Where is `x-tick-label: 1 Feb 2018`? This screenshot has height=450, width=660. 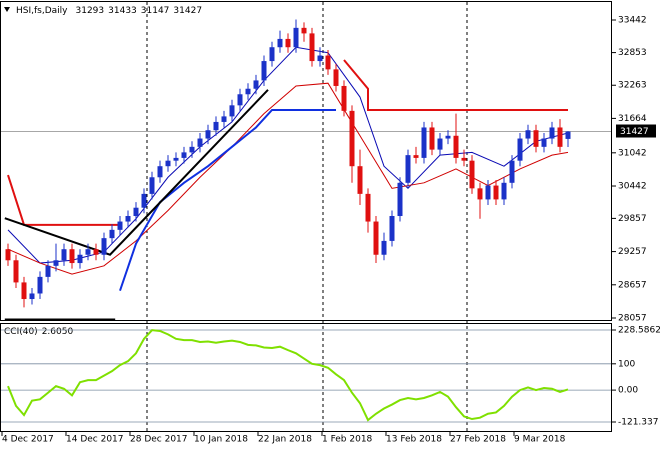 x-tick-label: 1 Feb 2018 is located at coordinates (347, 440).